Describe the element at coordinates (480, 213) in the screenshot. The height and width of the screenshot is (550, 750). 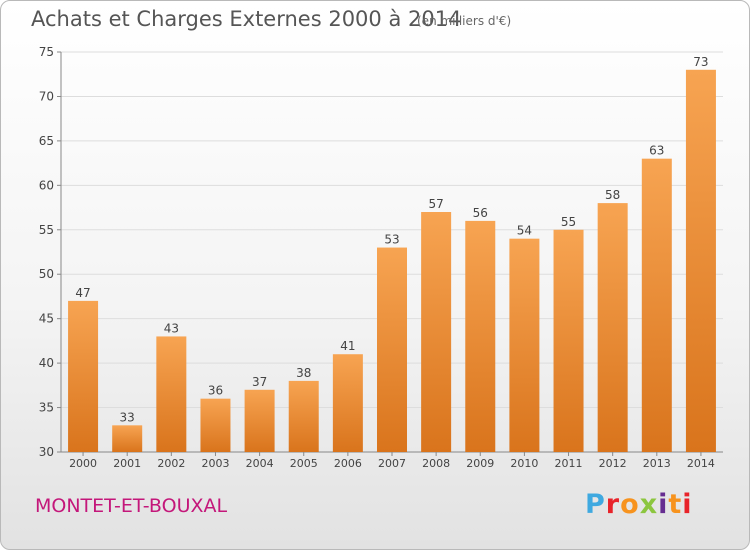
I see `data-label: 56` at that location.